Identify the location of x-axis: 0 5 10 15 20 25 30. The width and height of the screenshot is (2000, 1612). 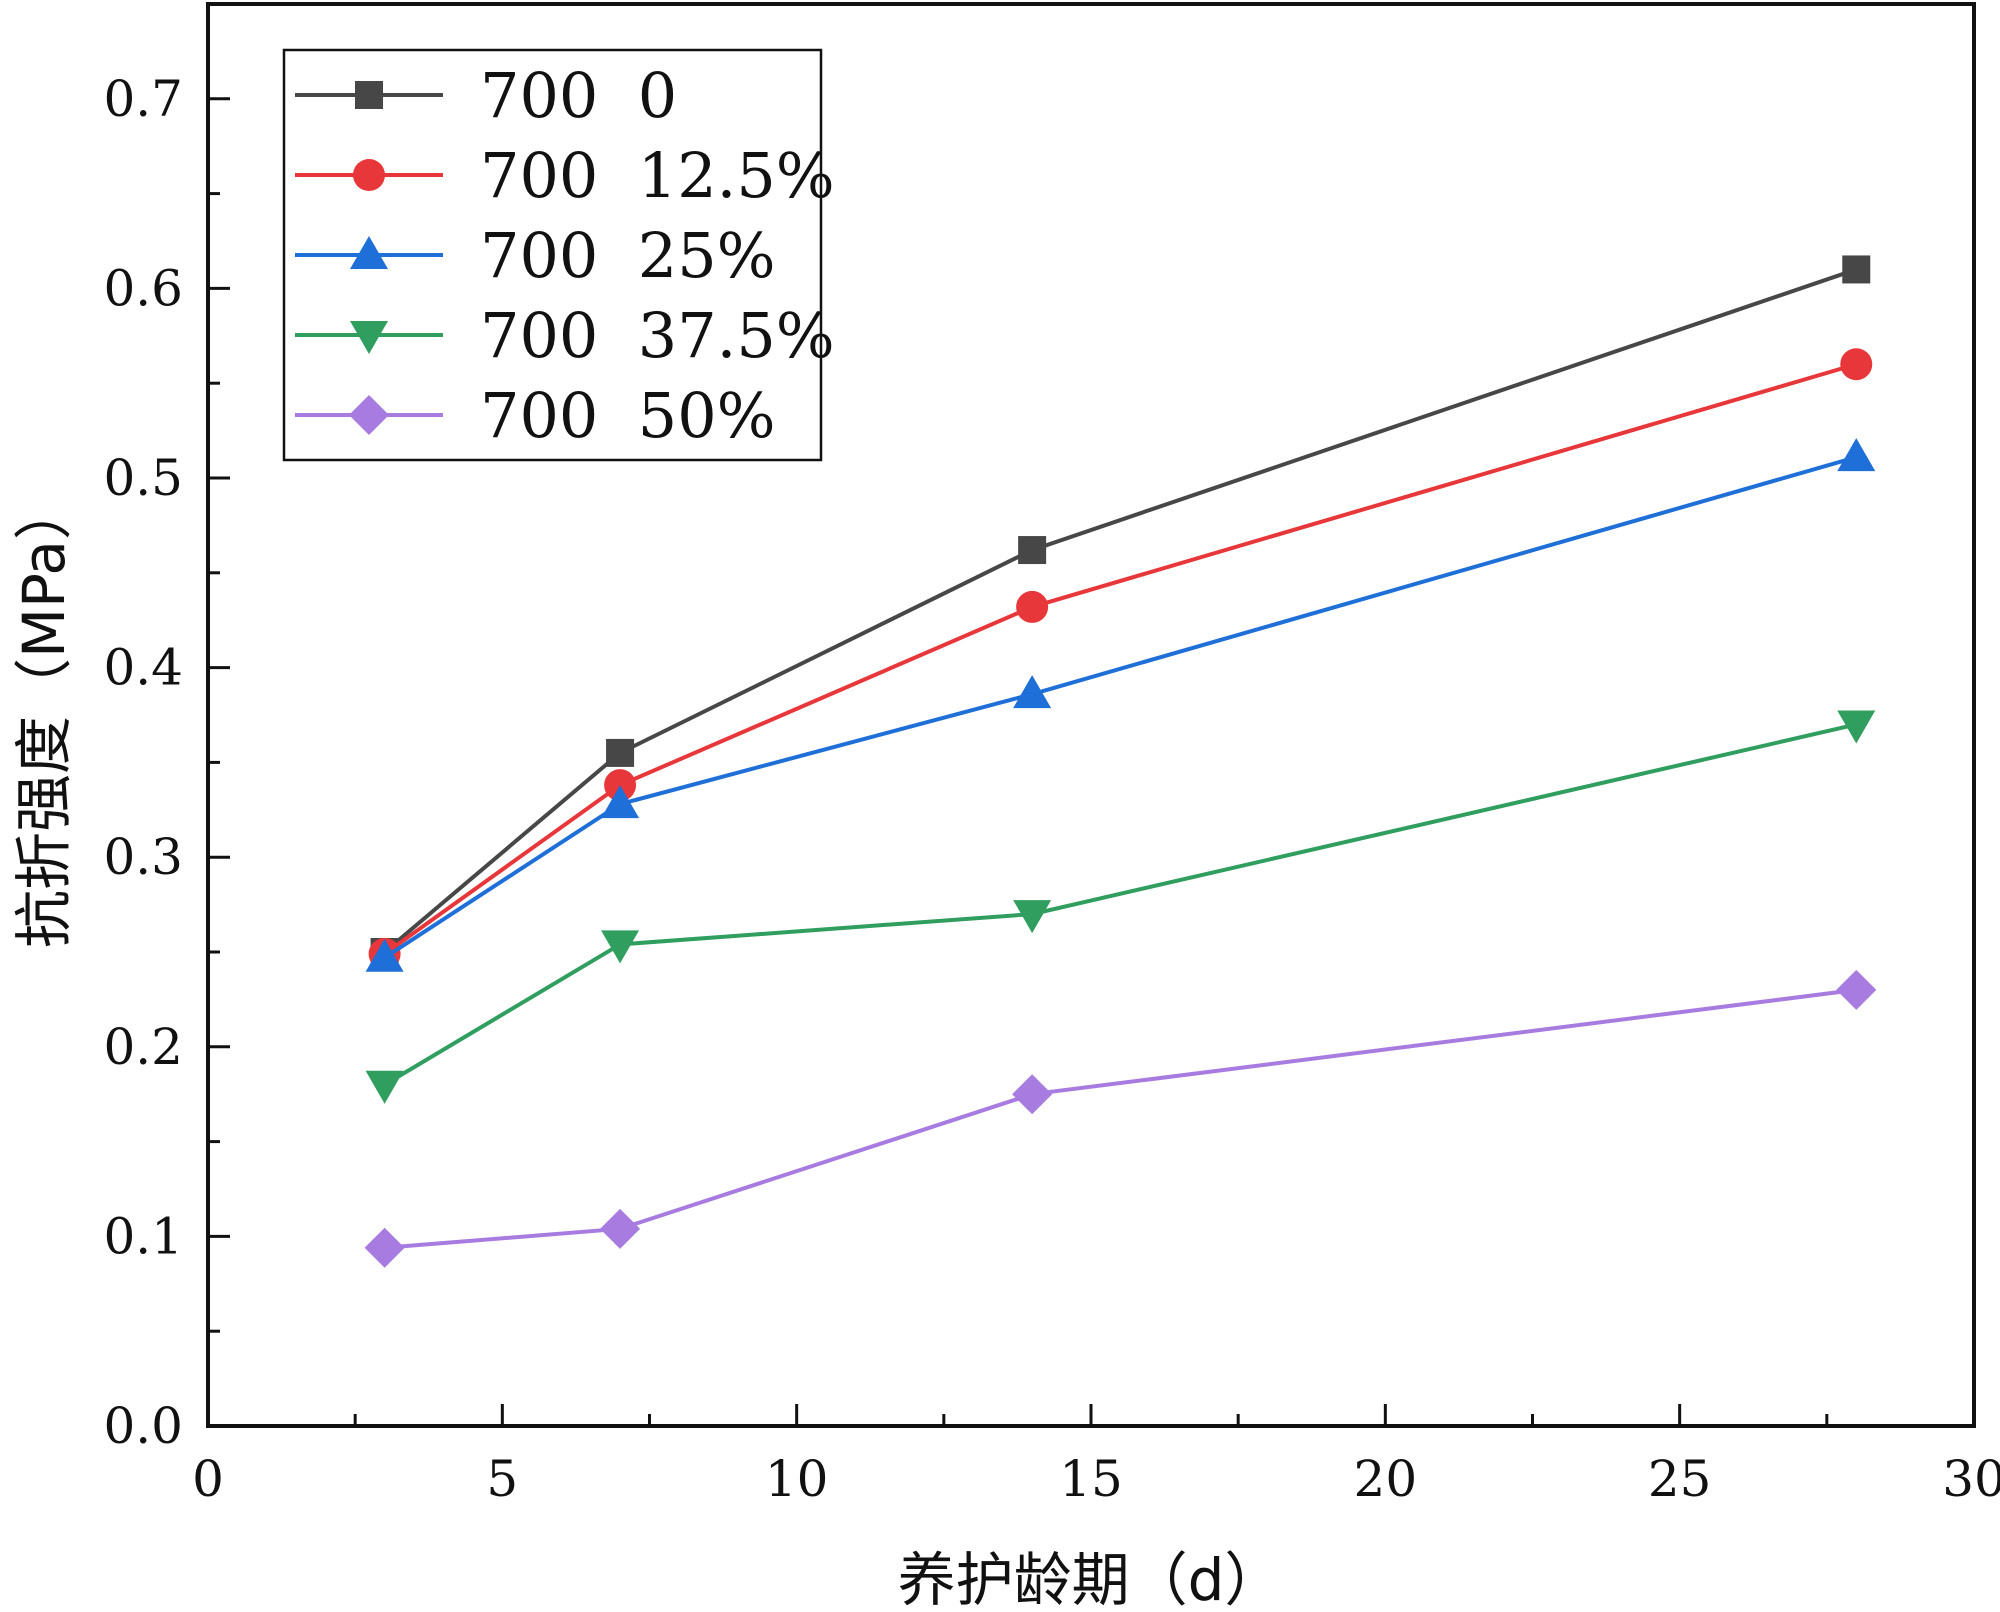
(1096, 1456).